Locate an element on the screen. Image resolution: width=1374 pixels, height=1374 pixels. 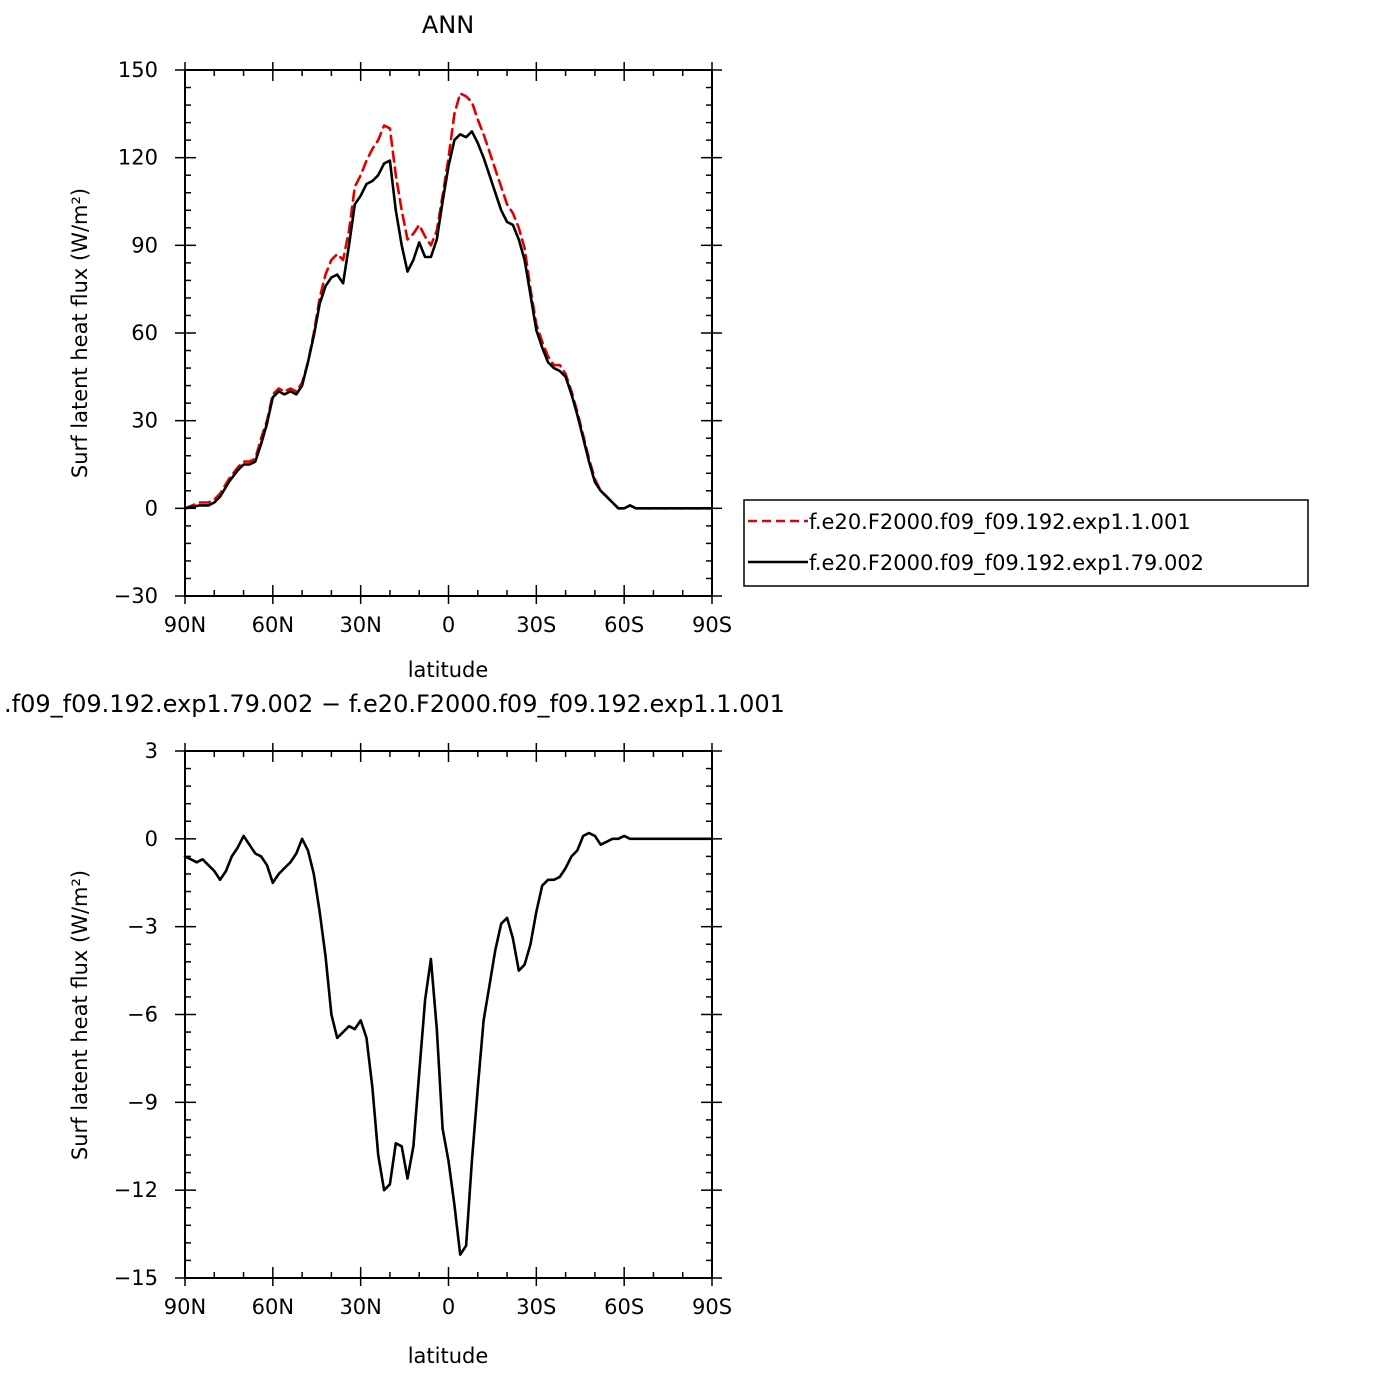
bottom-x-tick-label: 60S is located at coordinates (624, 1307).